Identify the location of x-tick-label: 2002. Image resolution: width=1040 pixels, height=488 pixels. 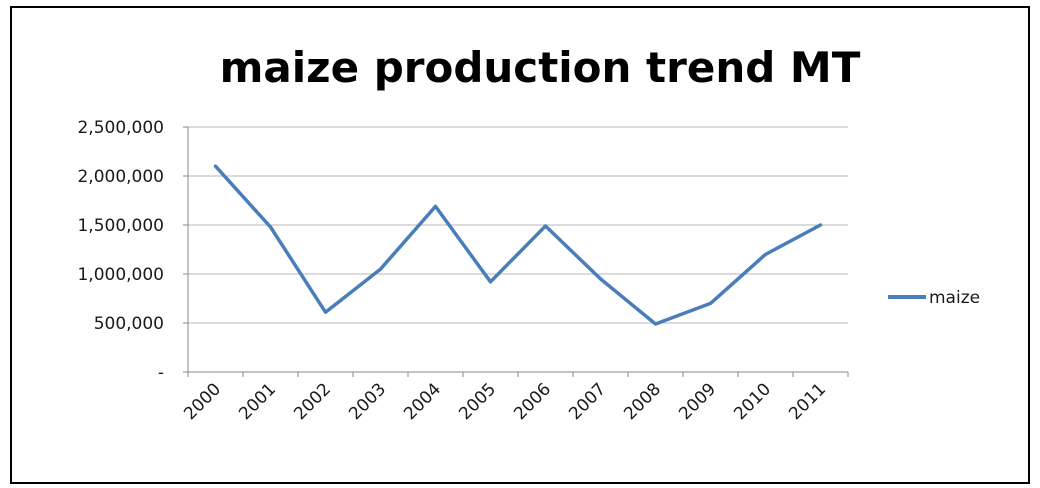
(312, 401).